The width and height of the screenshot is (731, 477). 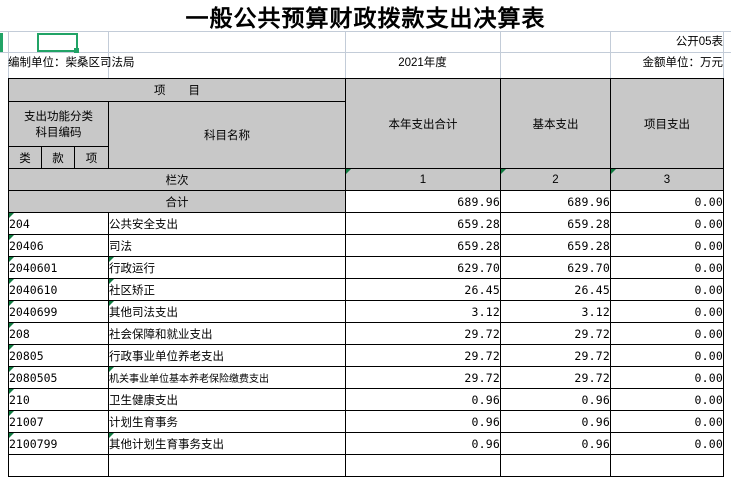 I want to click on row-name: 机关事业单位基本养老保险缴费支出, so click(x=227, y=377).